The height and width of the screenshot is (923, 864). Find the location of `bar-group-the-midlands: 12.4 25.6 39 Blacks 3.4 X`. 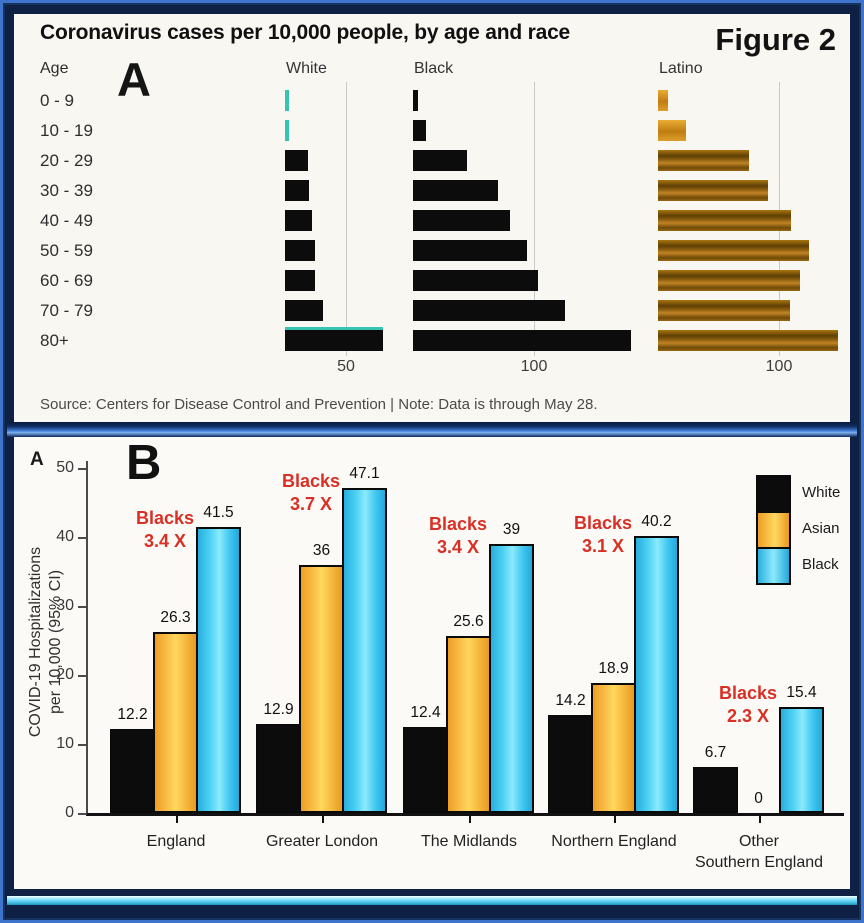

bar-group-the-midlands: 12.4 25.6 39 Blacks 3.4 X is located at coordinates (470, 638).